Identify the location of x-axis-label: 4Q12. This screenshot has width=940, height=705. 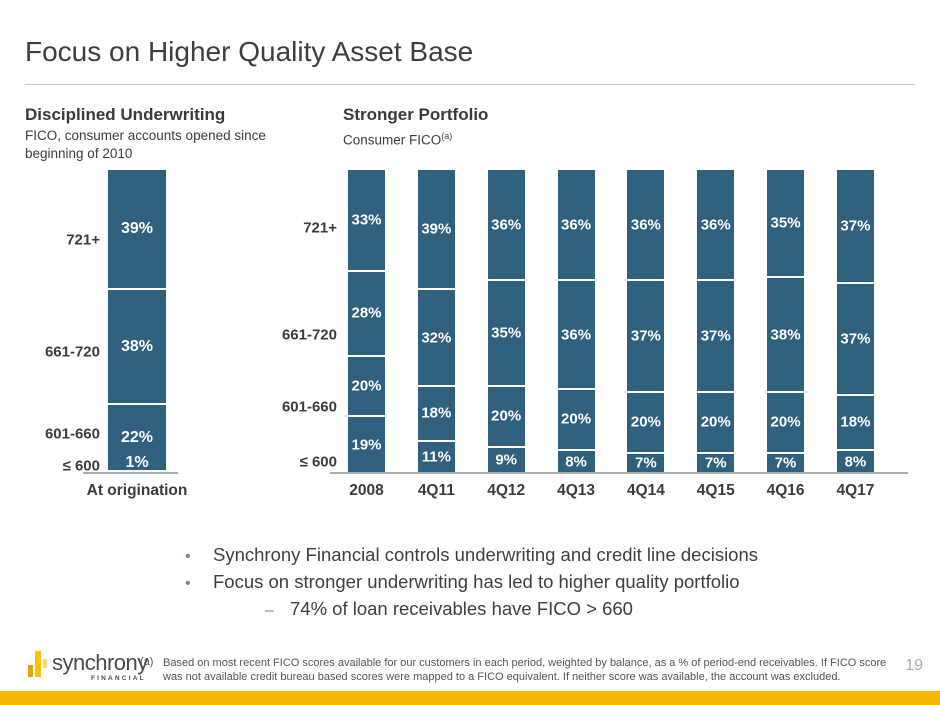
(506, 490).